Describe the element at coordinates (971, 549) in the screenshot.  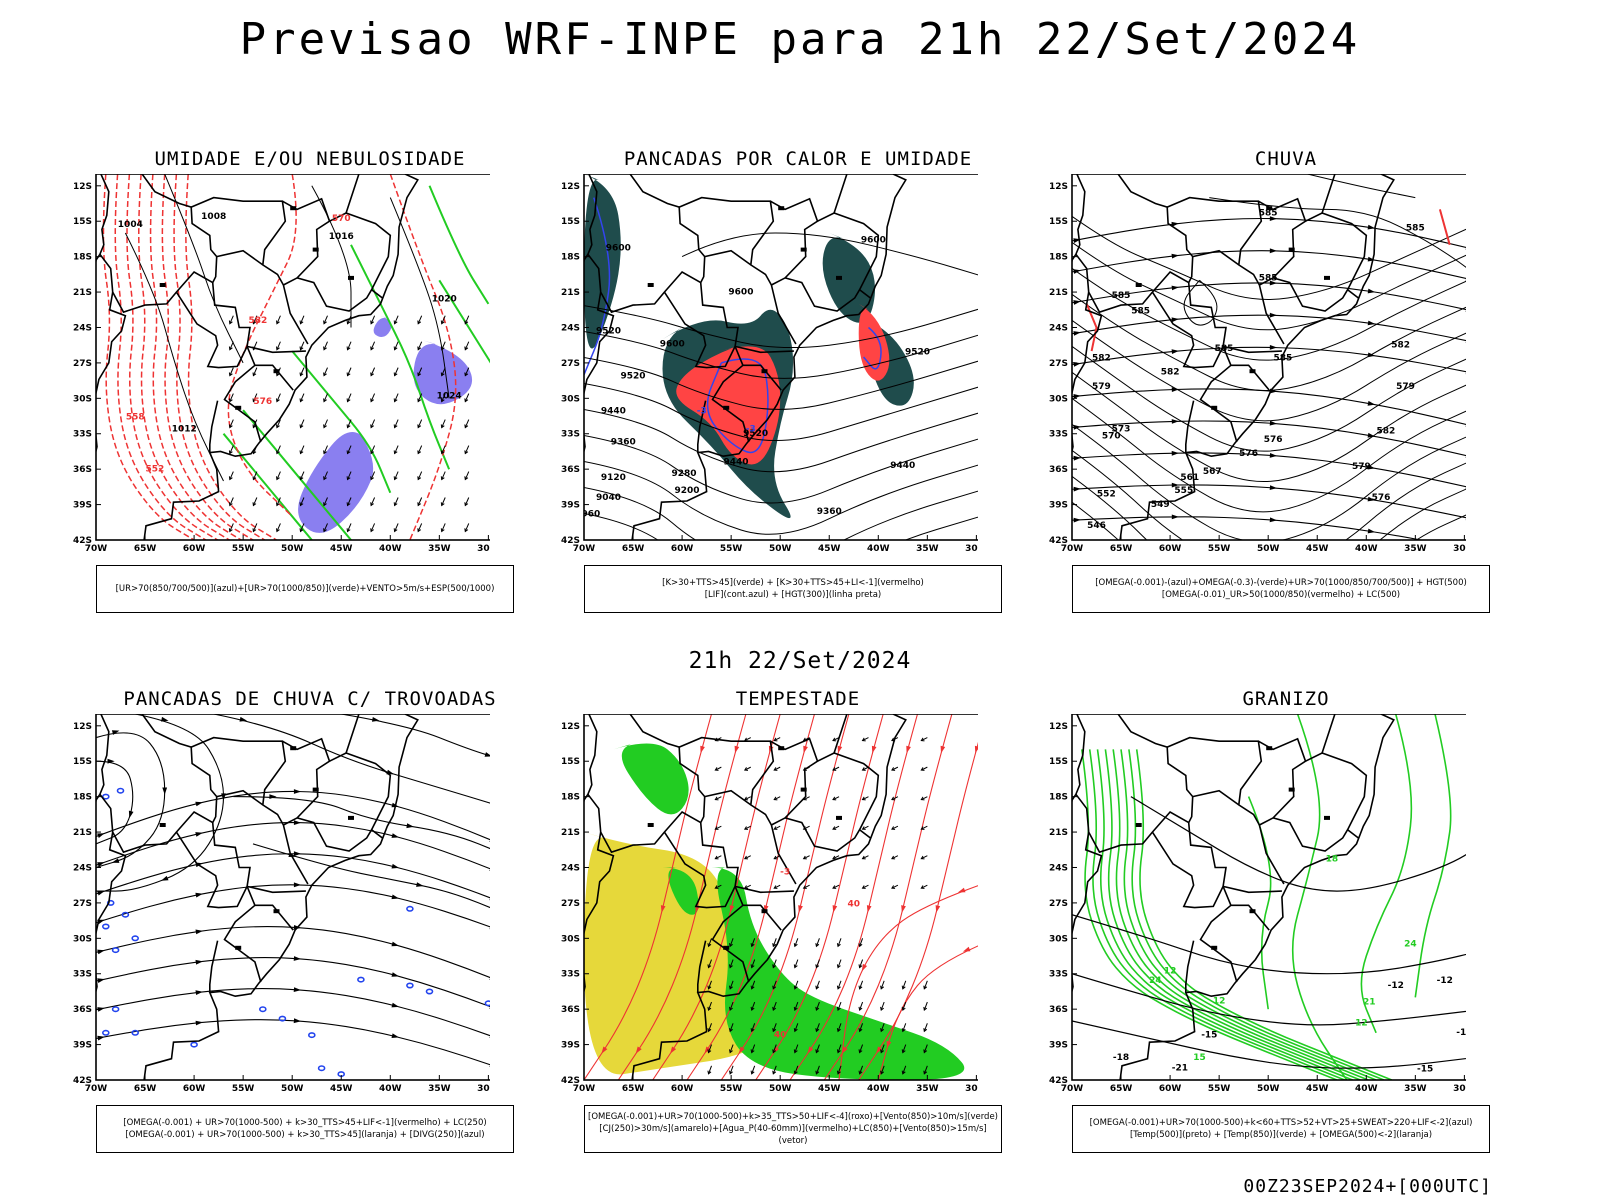
I see `lon-tick-label: 30W` at that location.